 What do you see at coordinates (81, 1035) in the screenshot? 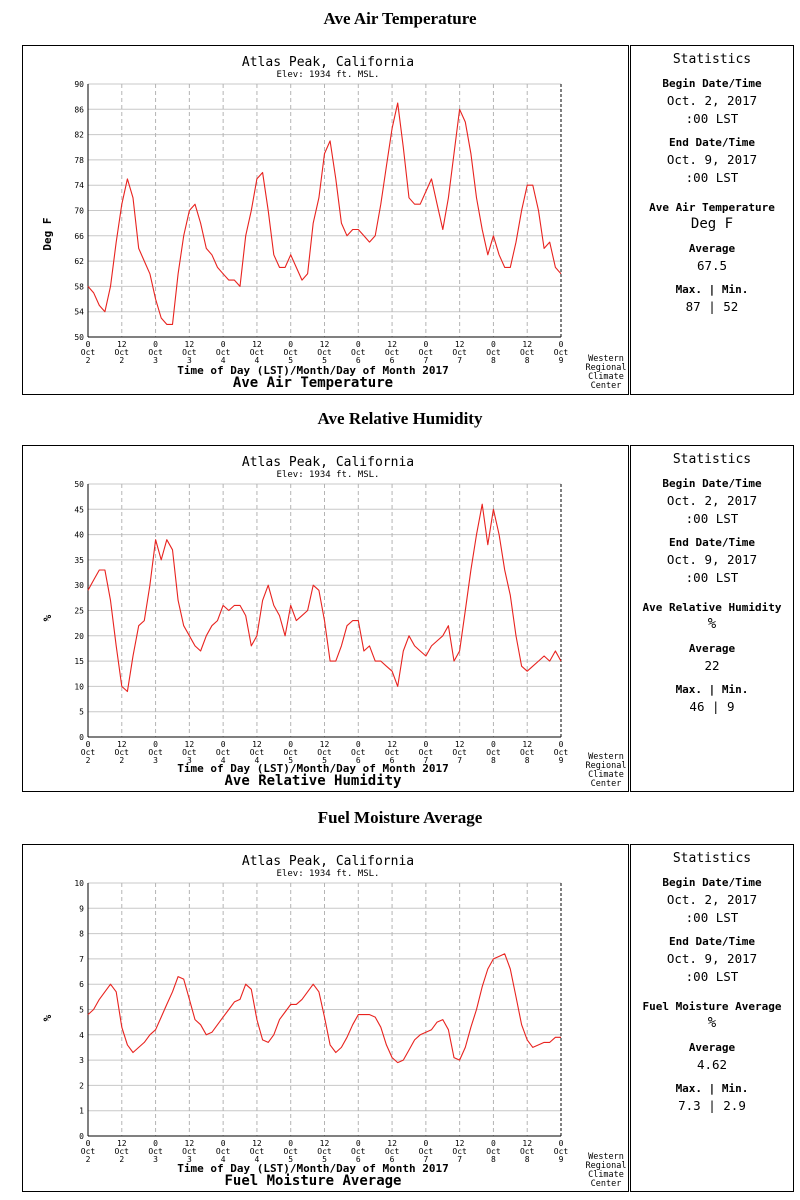
I see `y-tick-label: 4` at bounding box center [81, 1035].